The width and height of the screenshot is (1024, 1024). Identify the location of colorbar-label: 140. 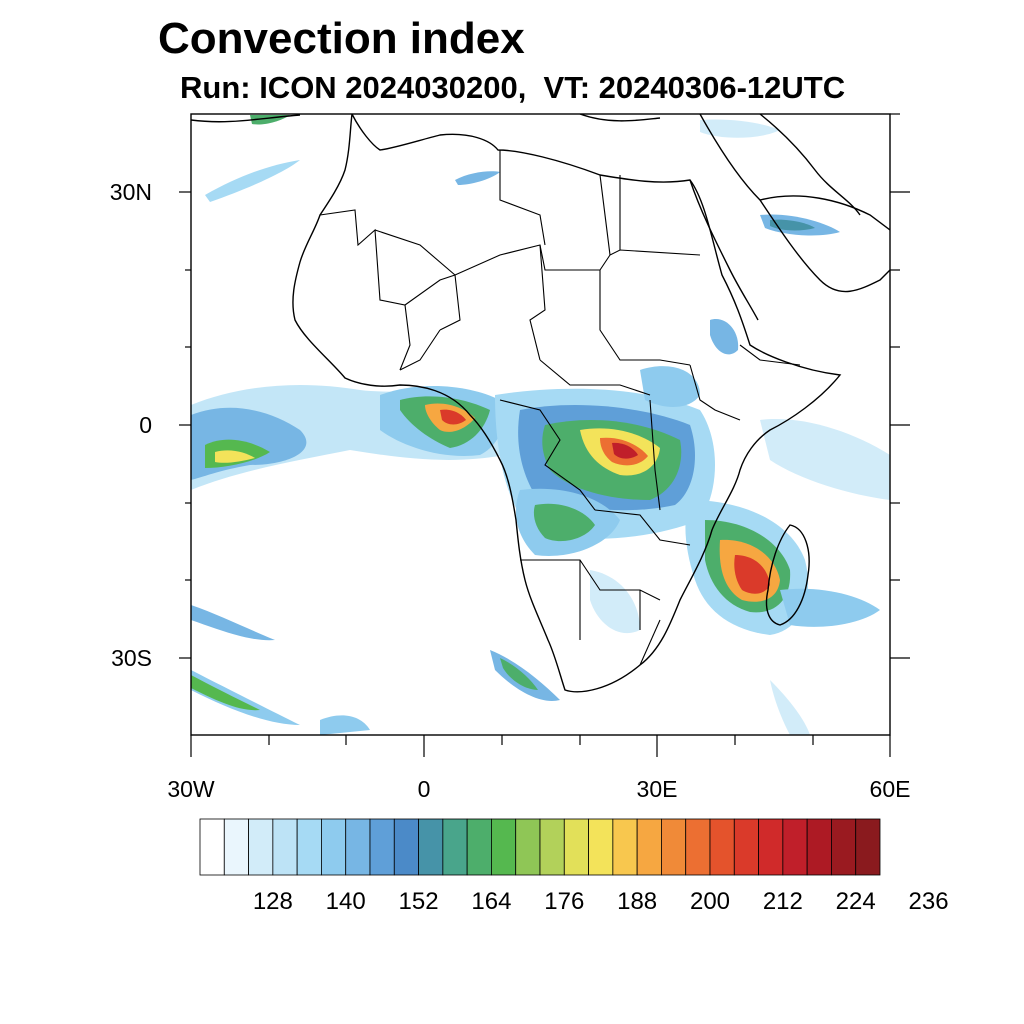
(345, 901).